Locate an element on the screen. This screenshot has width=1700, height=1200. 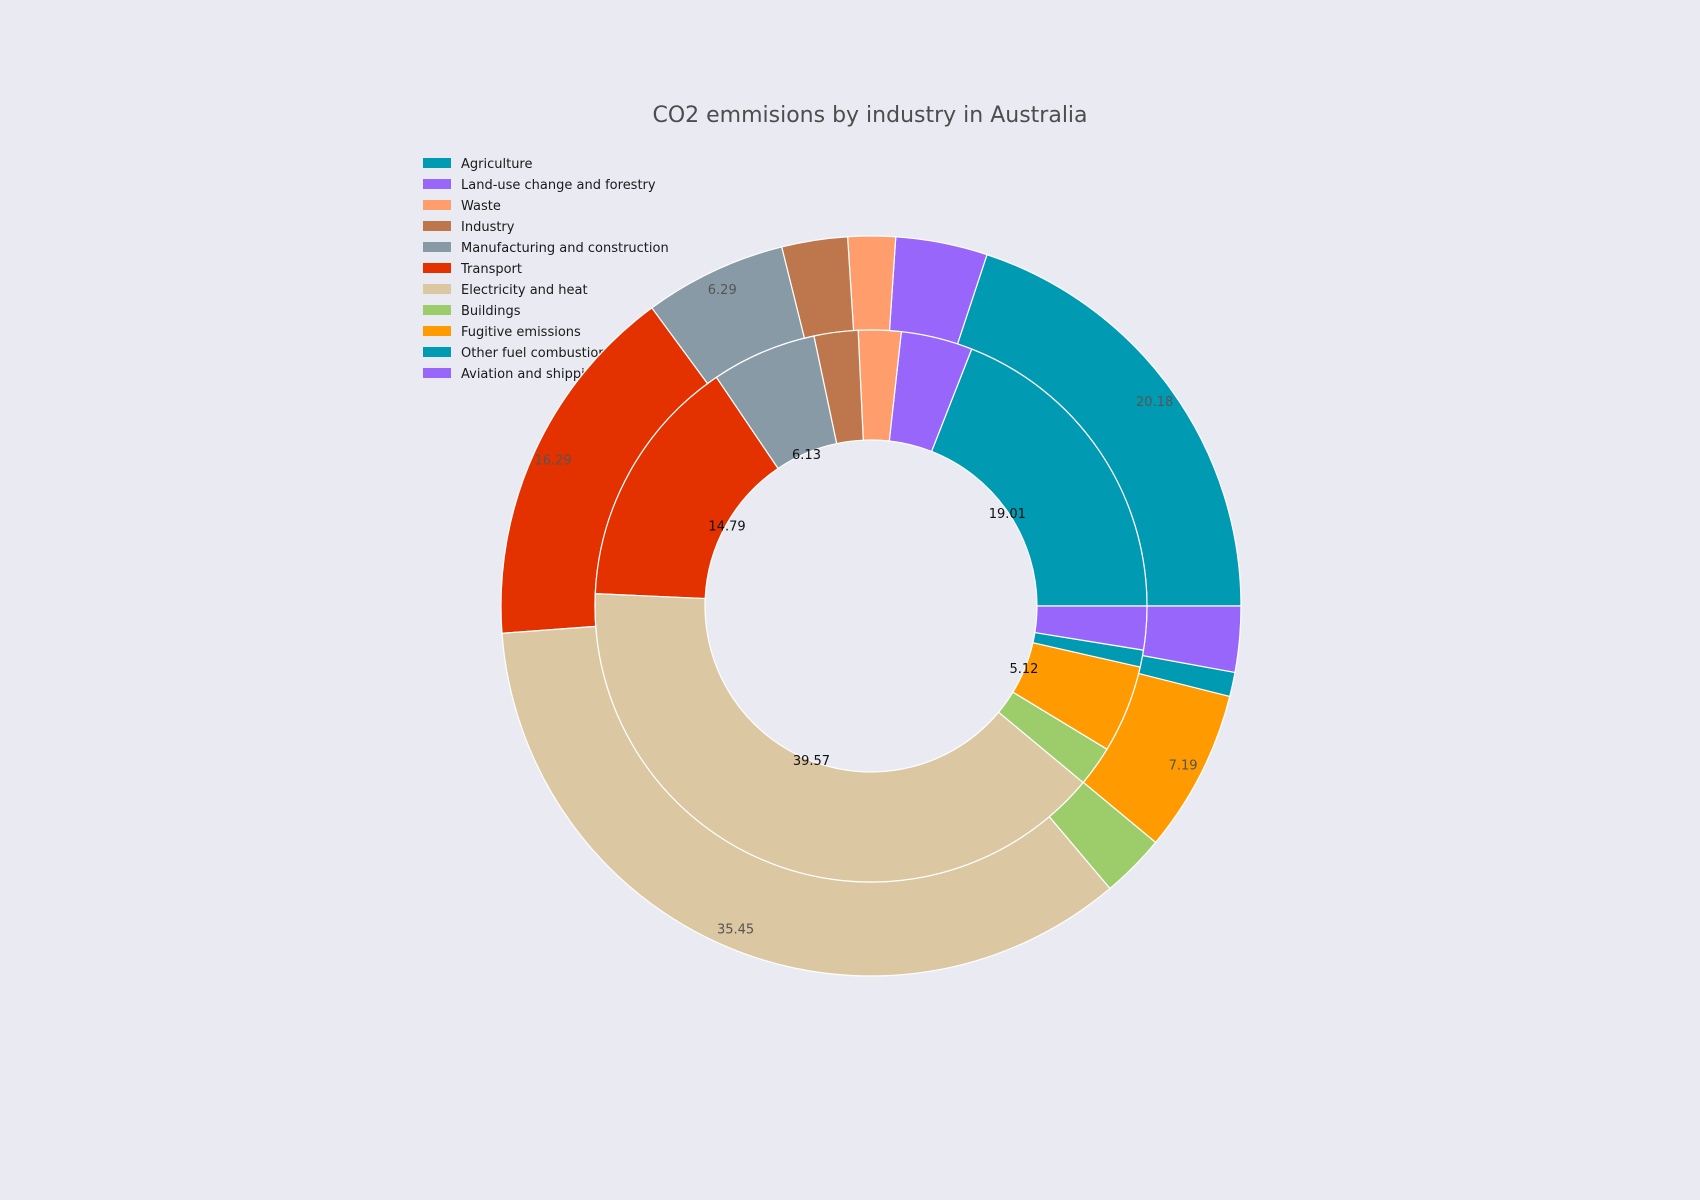
legend-label-industry: Industry is located at coordinates (488, 227).